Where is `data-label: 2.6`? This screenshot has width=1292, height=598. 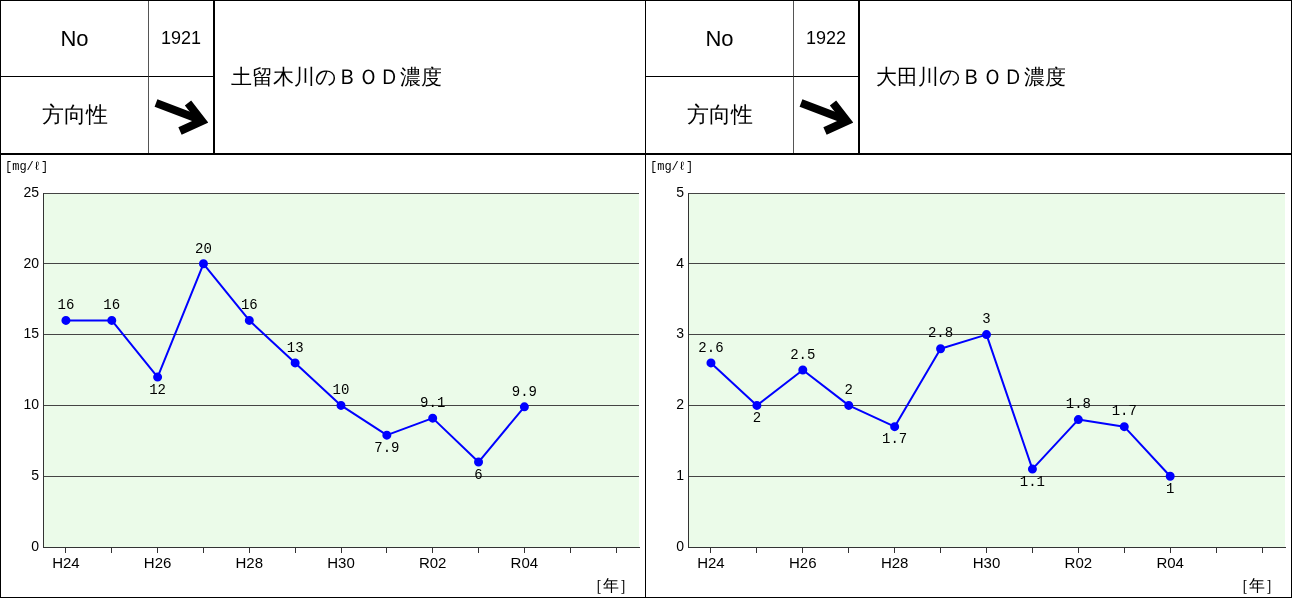 data-label: 2.6 is located at coordinates (711, 347).